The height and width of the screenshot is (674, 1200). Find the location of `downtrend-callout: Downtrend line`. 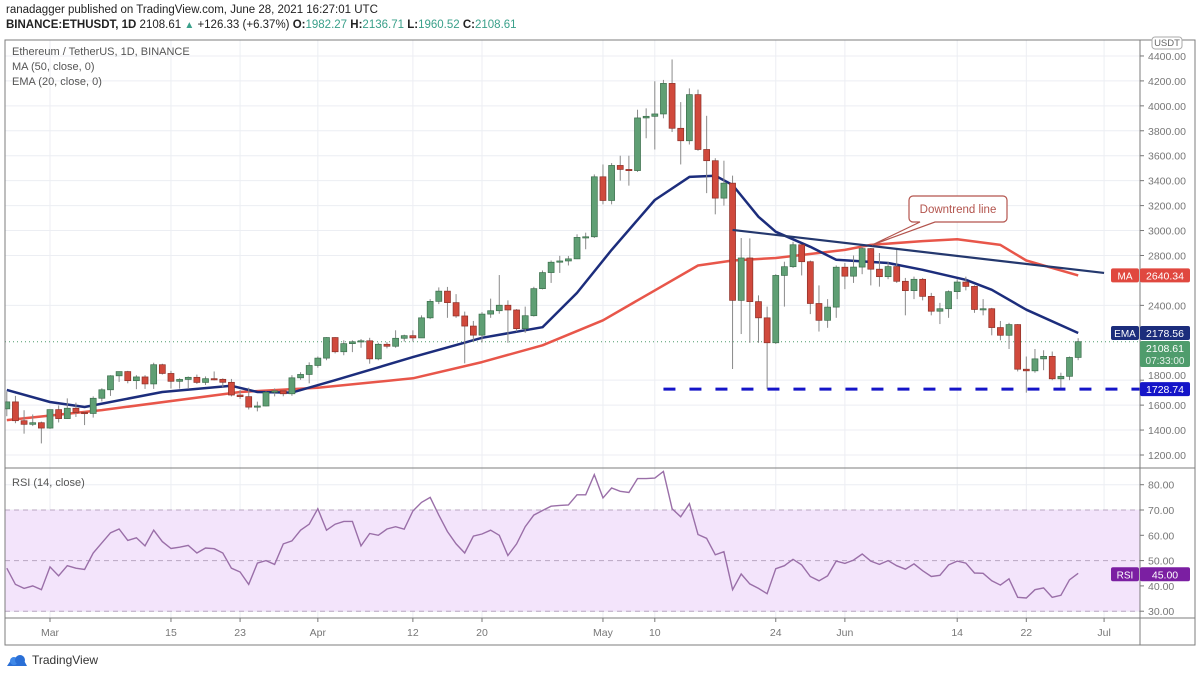

downtrend-callout: Downtrend line is located at coordinates (939, 220).